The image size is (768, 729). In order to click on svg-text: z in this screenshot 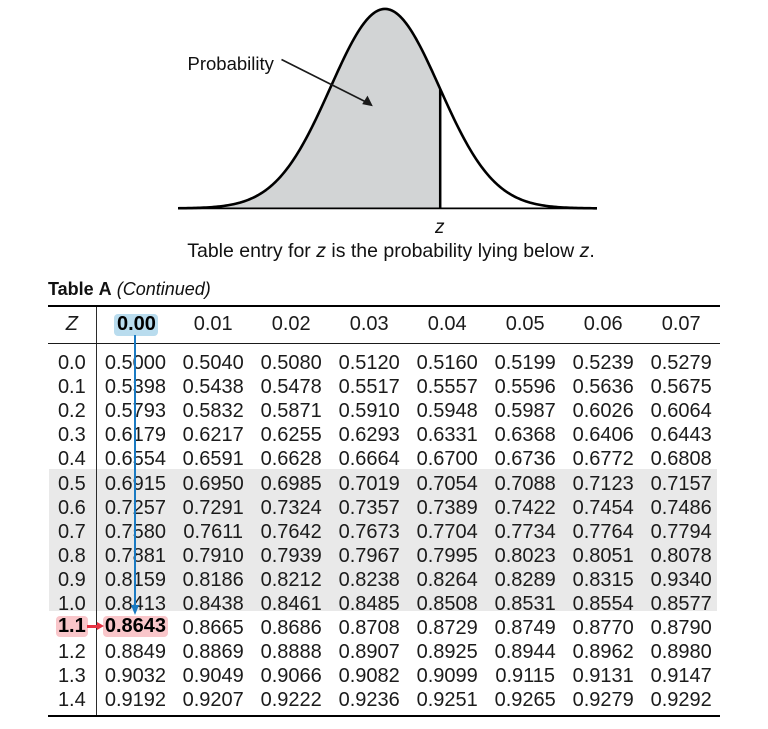, I will do `click(439, 227)`.